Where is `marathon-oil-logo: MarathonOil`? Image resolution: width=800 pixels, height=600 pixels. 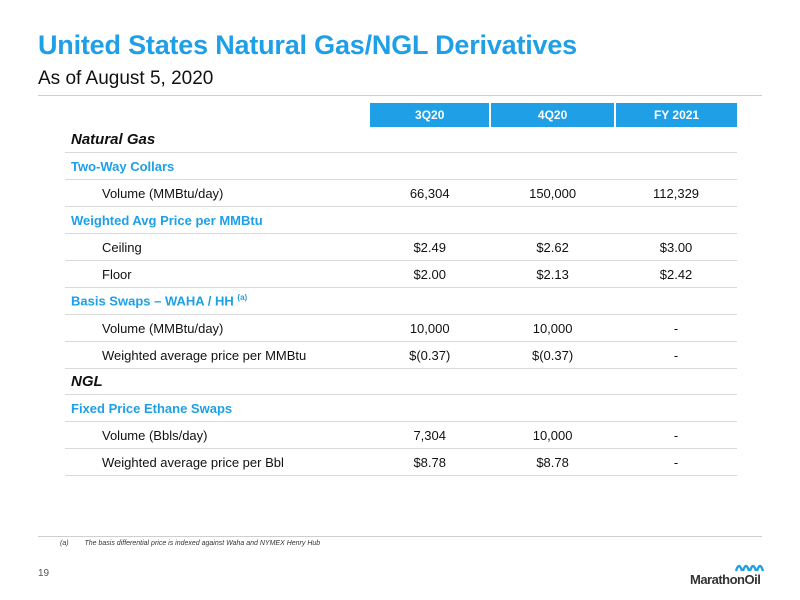 marathon-oil-logo: MarathonOil is located at coordinates (728, 574).